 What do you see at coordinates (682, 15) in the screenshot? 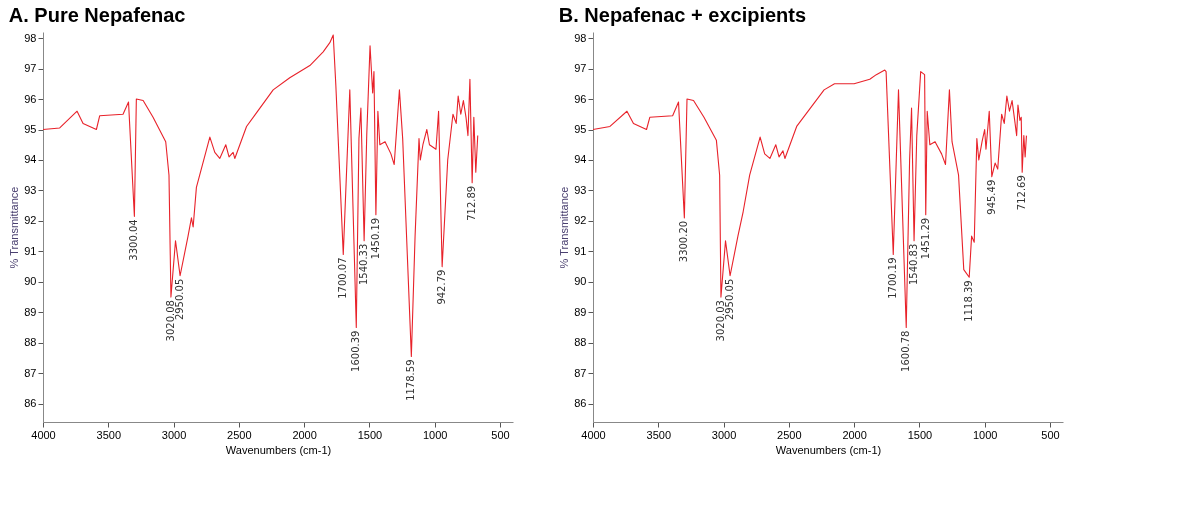
I see `chart-title: B. Nepafenac + excipients` at bounding box center [682, 15].